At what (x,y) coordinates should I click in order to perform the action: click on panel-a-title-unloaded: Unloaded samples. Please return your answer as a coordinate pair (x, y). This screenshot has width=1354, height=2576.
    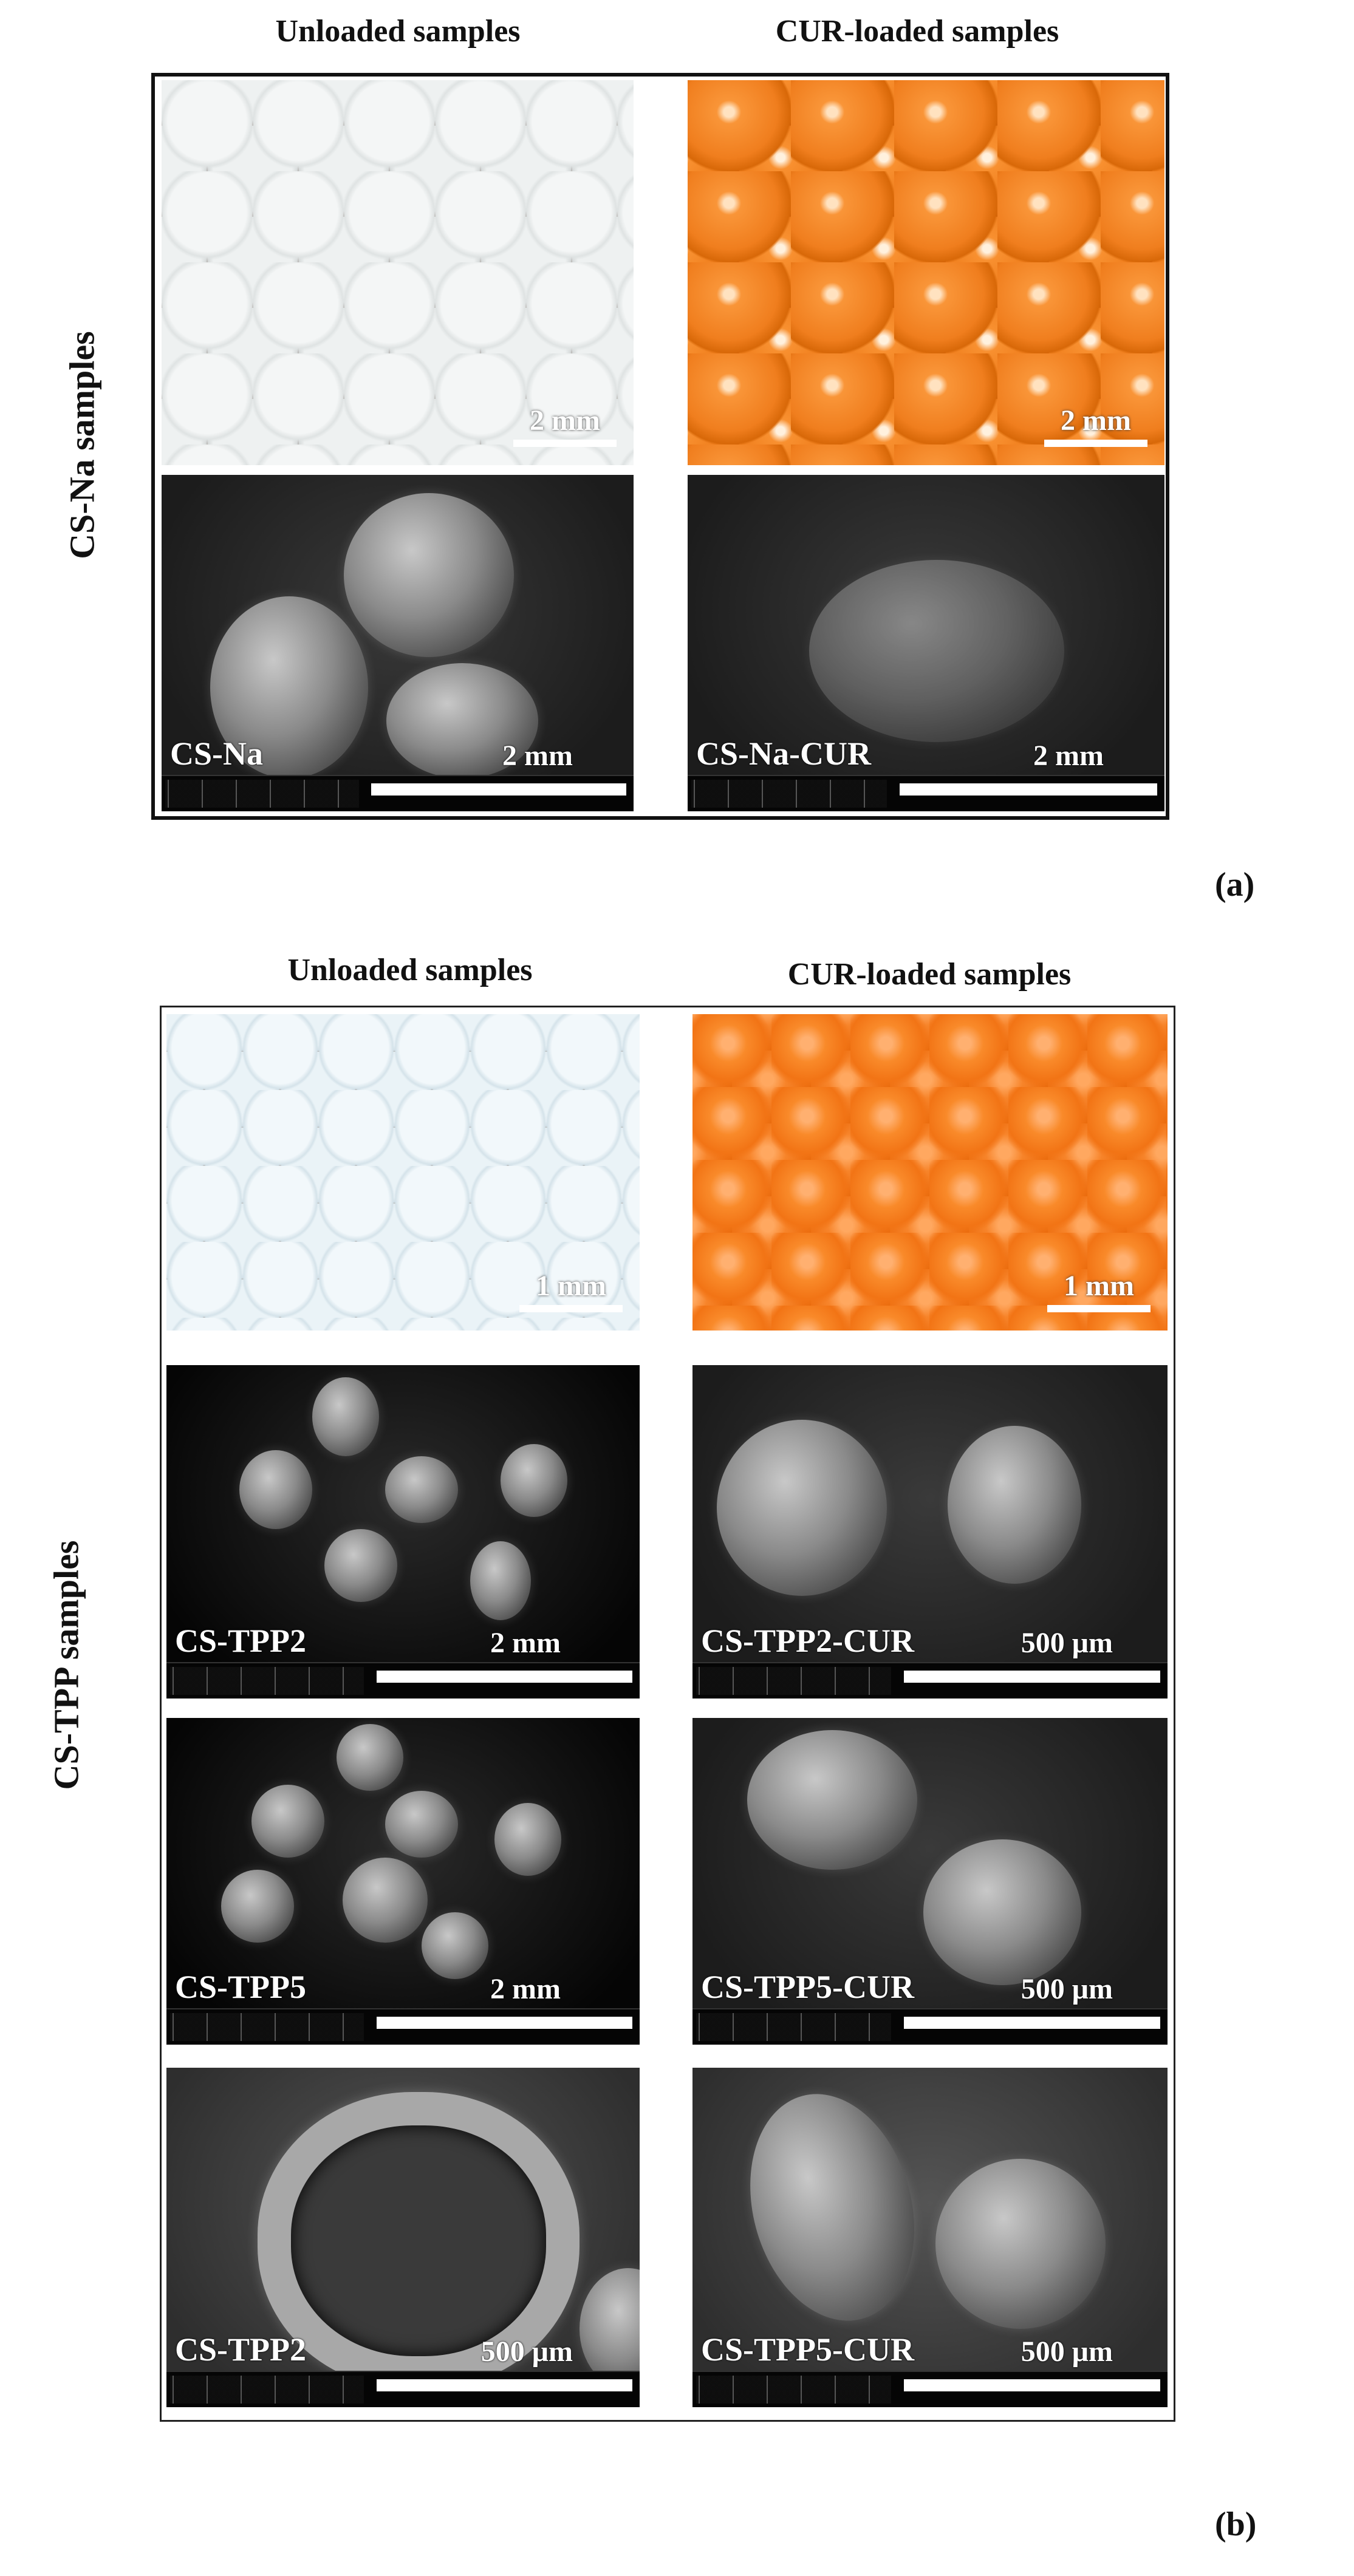
    Looking at the image, I should click on (398, 32).